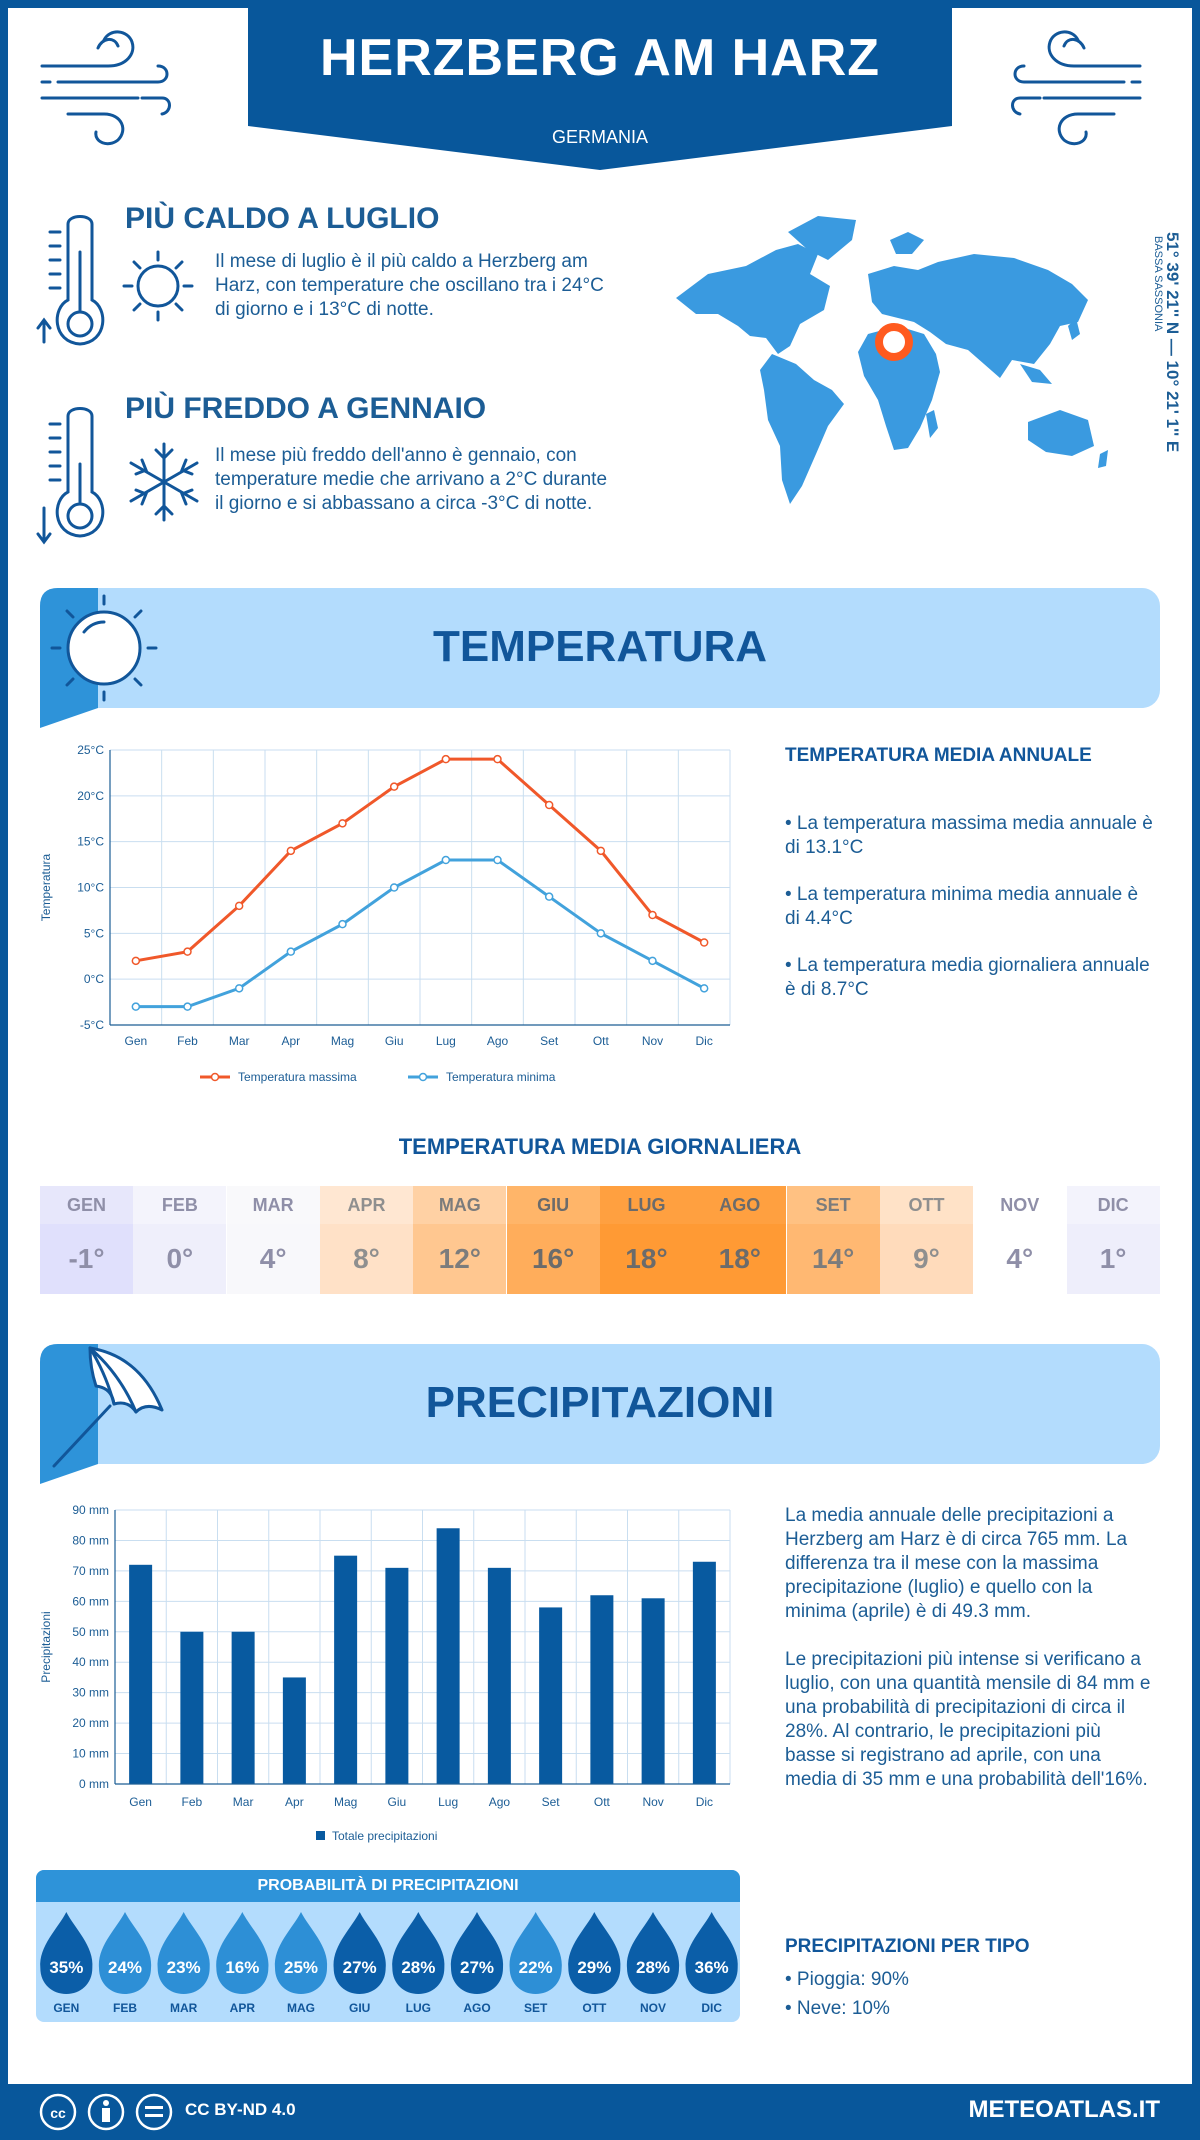  I want to click on daily-temp-value: 12°, so click(460, 1259).